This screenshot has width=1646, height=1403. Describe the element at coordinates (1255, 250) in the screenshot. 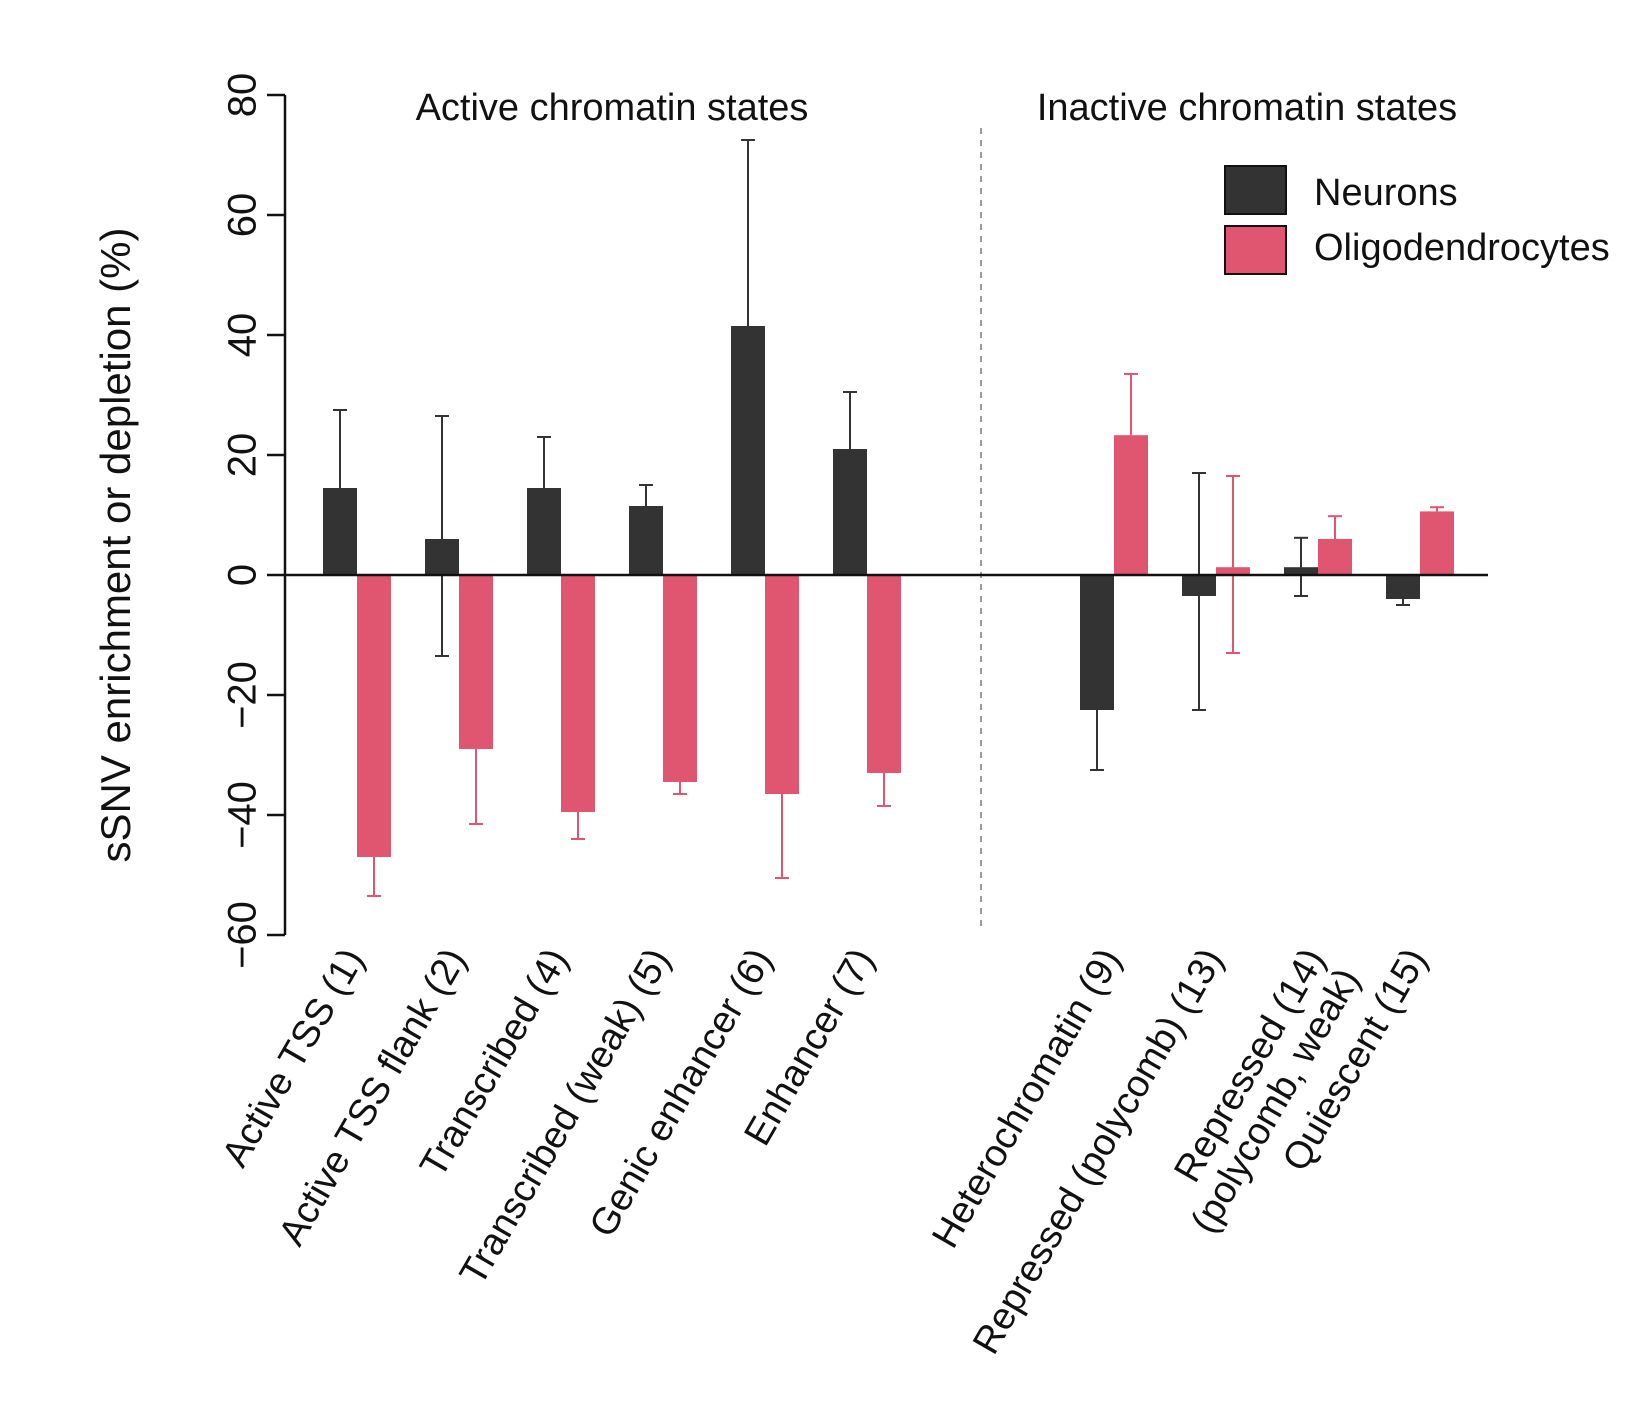

I see `legend-swatch-oligodendrocytes` at that location.